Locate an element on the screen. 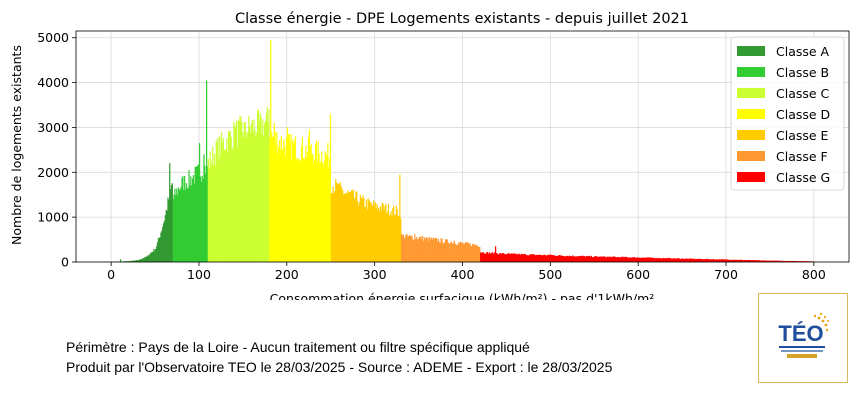 The height and width of the screenshot is (400, 859). x-axis-ticks: 0 100 200 300 400 500 600 700 800 is located at coordinates (466, 272).